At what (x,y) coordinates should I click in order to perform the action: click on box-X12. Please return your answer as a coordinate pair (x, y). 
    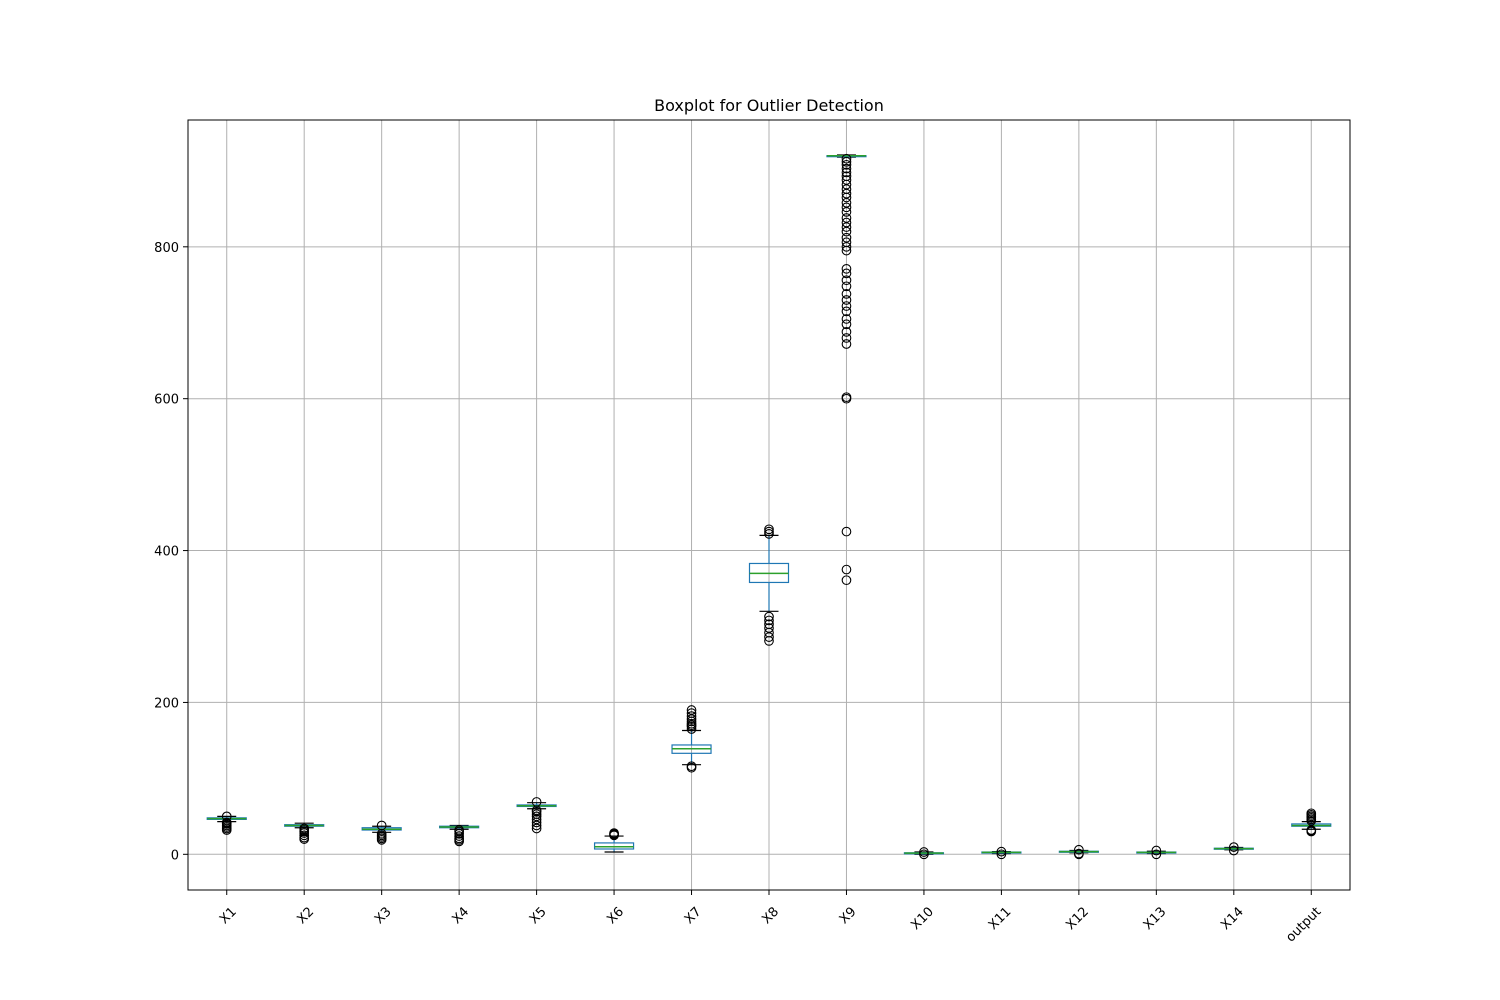
    Looking at the image, I should click on (1078, 852).